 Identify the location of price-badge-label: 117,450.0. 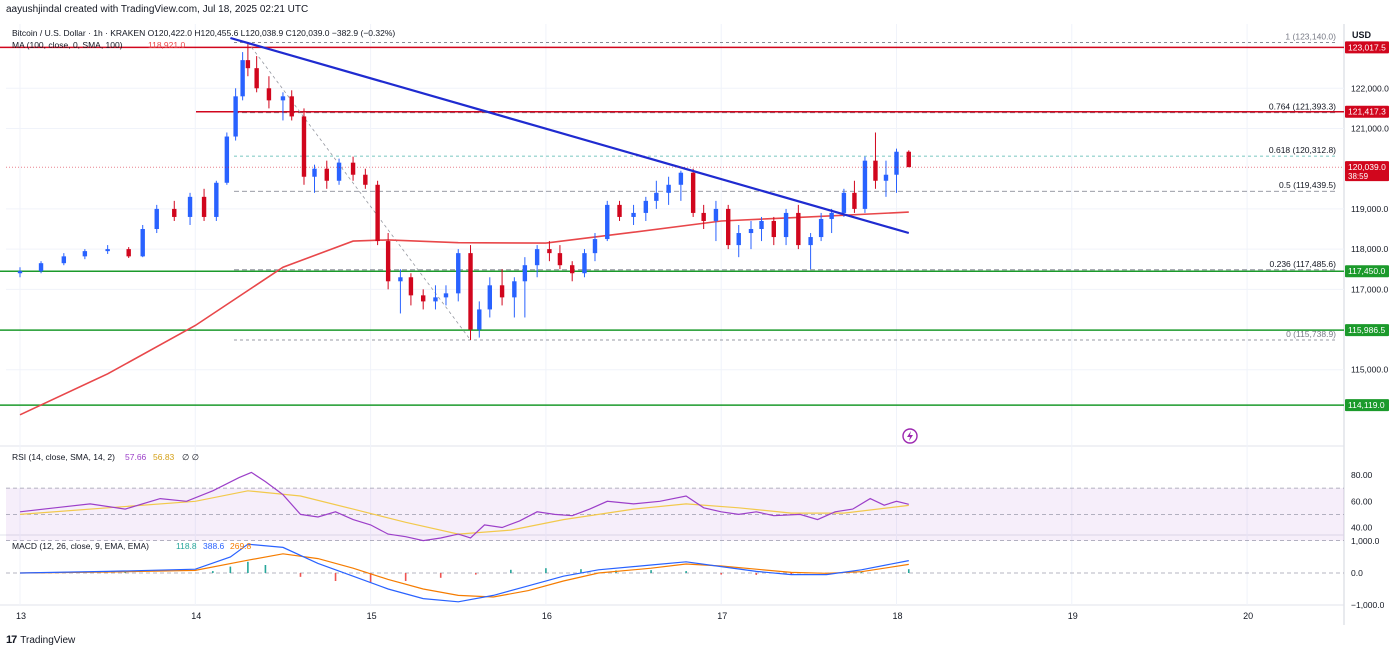
(1366, 271).